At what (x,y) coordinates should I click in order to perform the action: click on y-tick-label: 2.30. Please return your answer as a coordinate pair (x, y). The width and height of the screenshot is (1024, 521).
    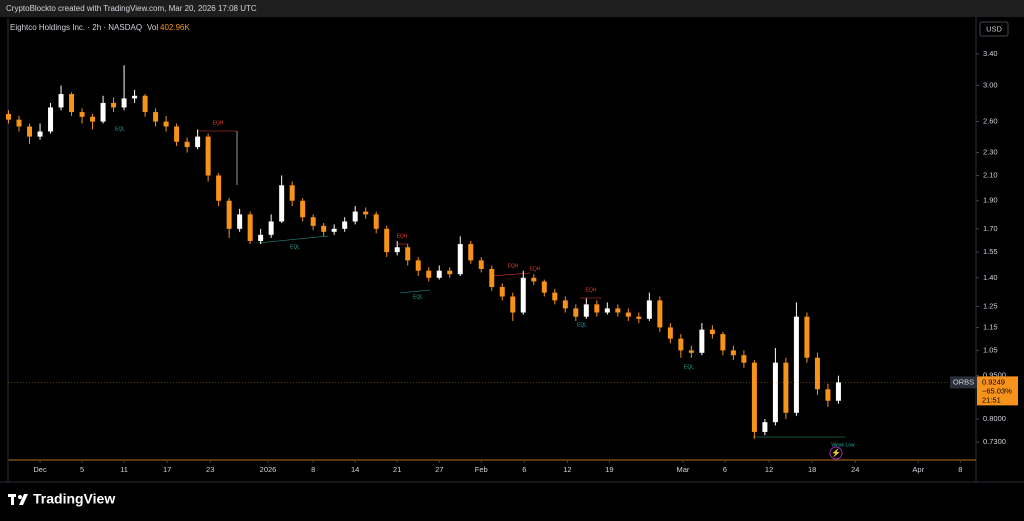
    Looking at the image, I should click on (990, 152).